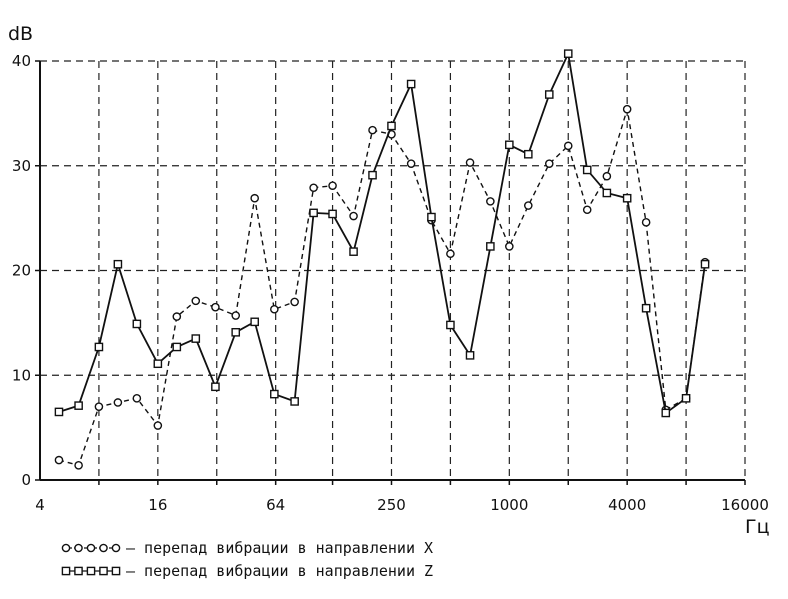  What do you see at coordinates (627, 505) in the screenshot?
I see `x-tick-label: 4000` at bounding box center [627, 505].